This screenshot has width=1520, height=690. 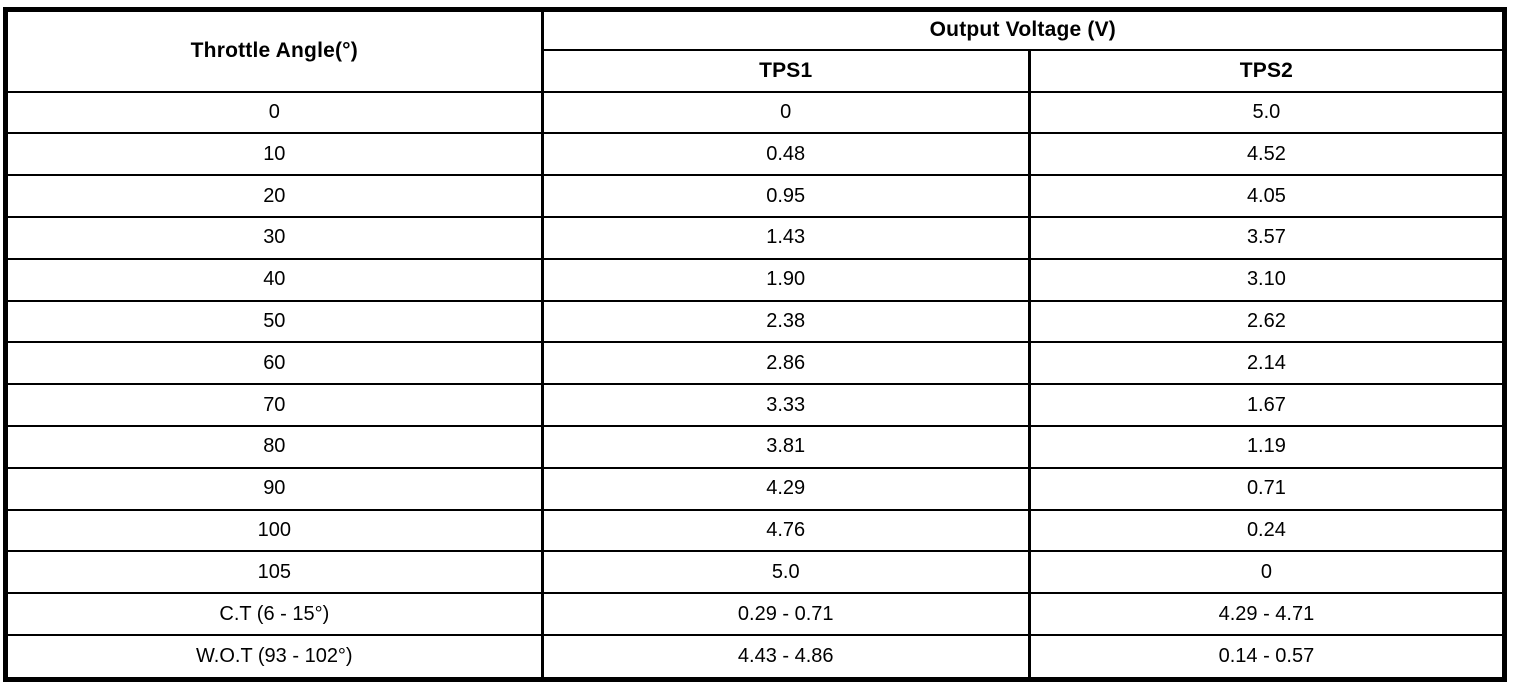 I want to click on tps1-voltage-cell: 1.90, so click(x=785, y=279).